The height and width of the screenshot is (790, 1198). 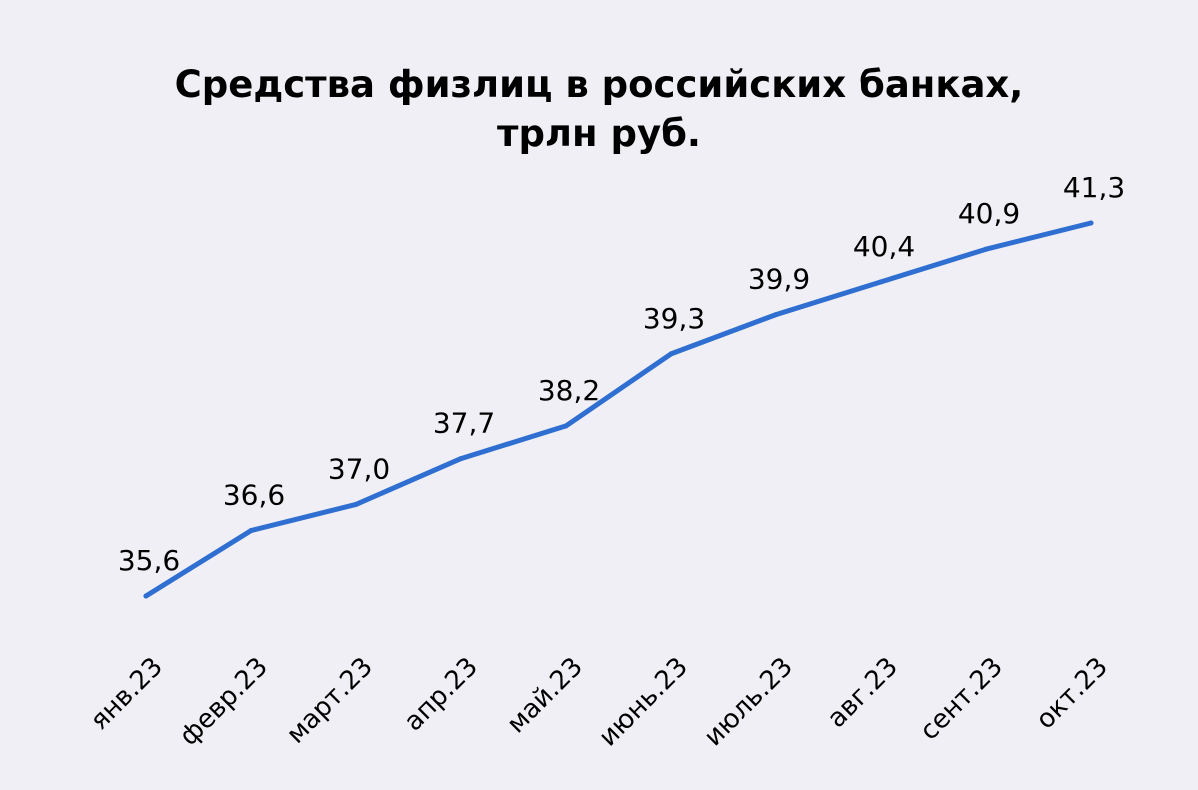 I want to click on x-tick-label: февр.23, so click(x=224, y=702).